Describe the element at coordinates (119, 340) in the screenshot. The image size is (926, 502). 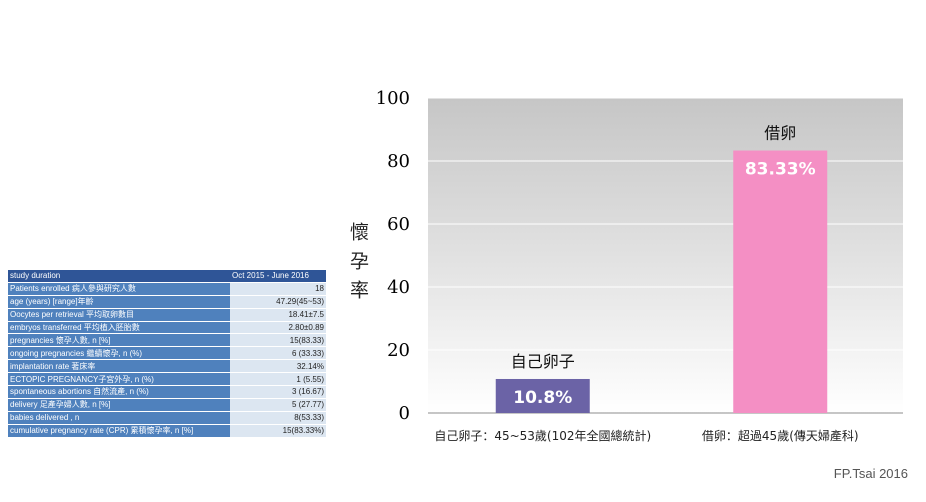
I see `row-label: pregnancies 懷孕人數, n [%]` at that location.